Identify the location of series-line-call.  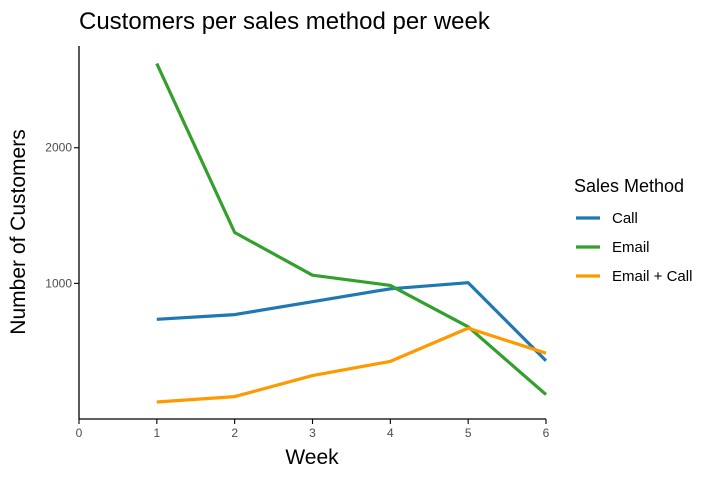
(352, 321).